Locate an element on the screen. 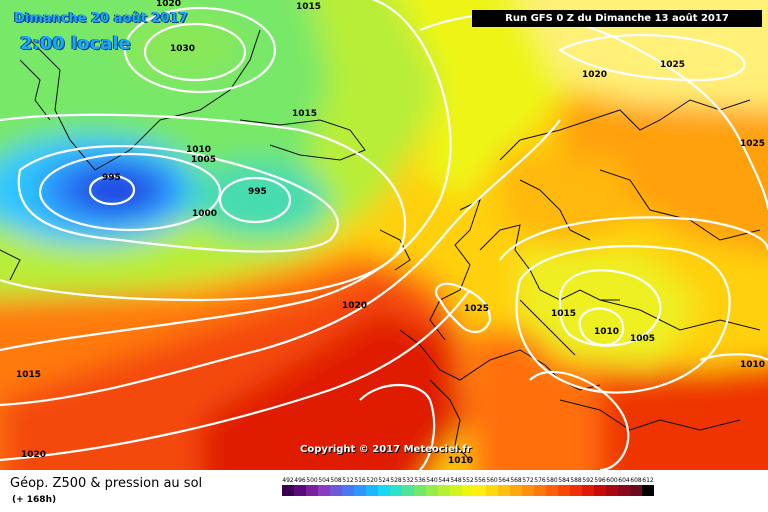 The height and width of the screenshot is (512, 768). scale-value: 532 is located at coordinates (408, 480).